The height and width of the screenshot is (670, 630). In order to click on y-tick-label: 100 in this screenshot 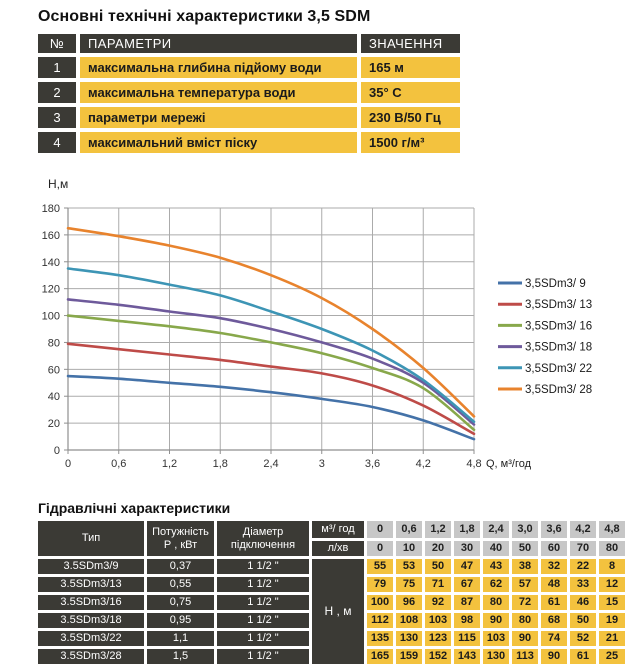, I will do `click(51, 317)`.